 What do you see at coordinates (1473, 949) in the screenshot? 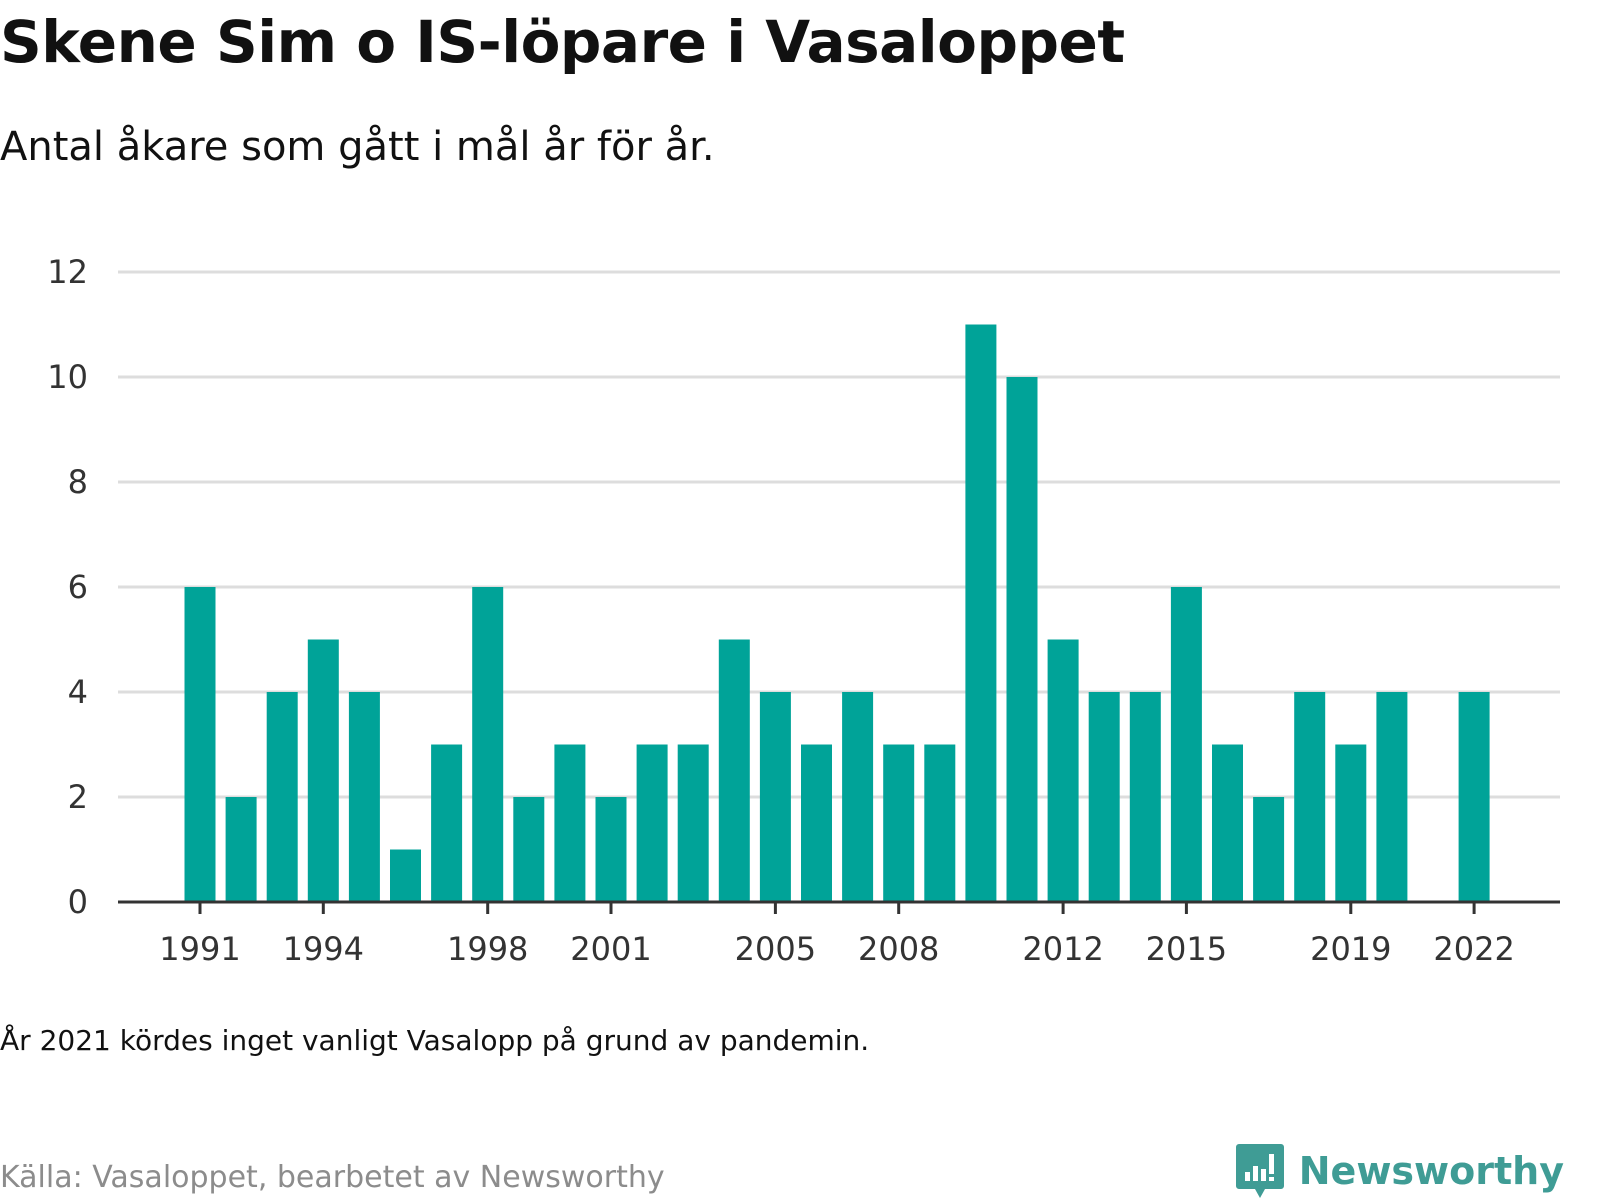
I see `x-tick-label: 2022` at bounding box center [1473, 949].